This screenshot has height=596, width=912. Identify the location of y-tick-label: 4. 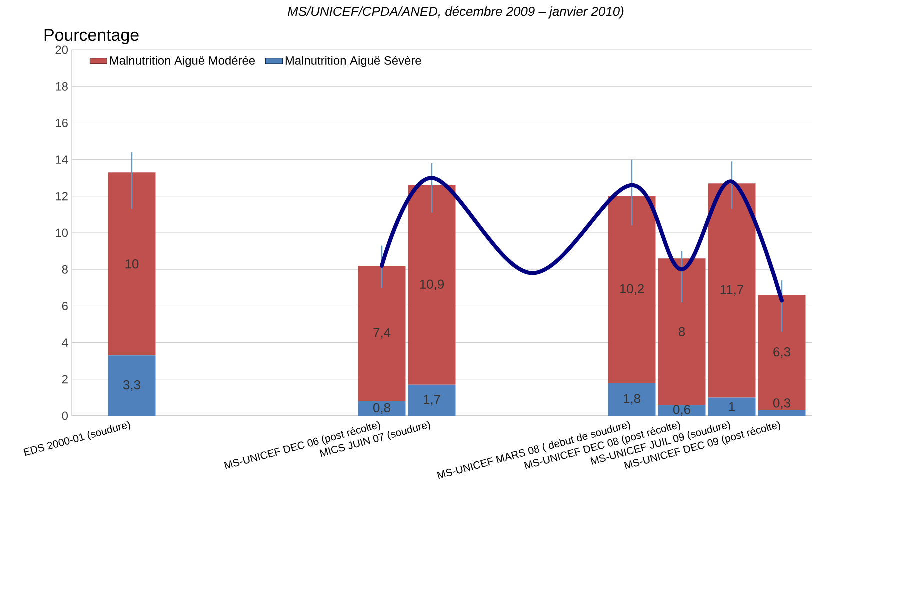
(65, 342).